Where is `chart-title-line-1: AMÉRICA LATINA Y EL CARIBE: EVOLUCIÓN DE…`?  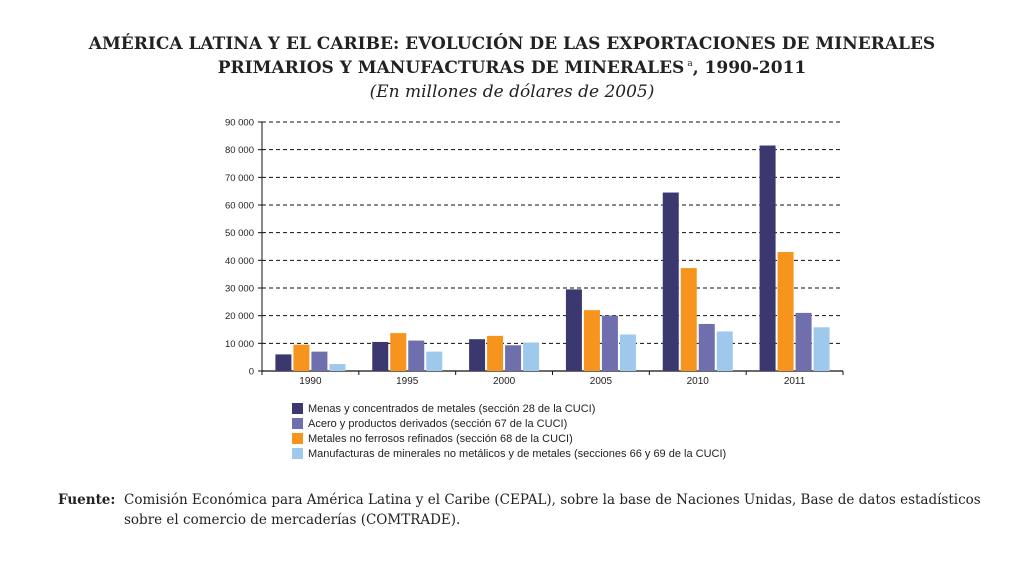
chart-title-line-1: AMÉRICA LATINA Y EL CARIBE: EVOLUCIÓN DE… is located at coordinates (512, 44).